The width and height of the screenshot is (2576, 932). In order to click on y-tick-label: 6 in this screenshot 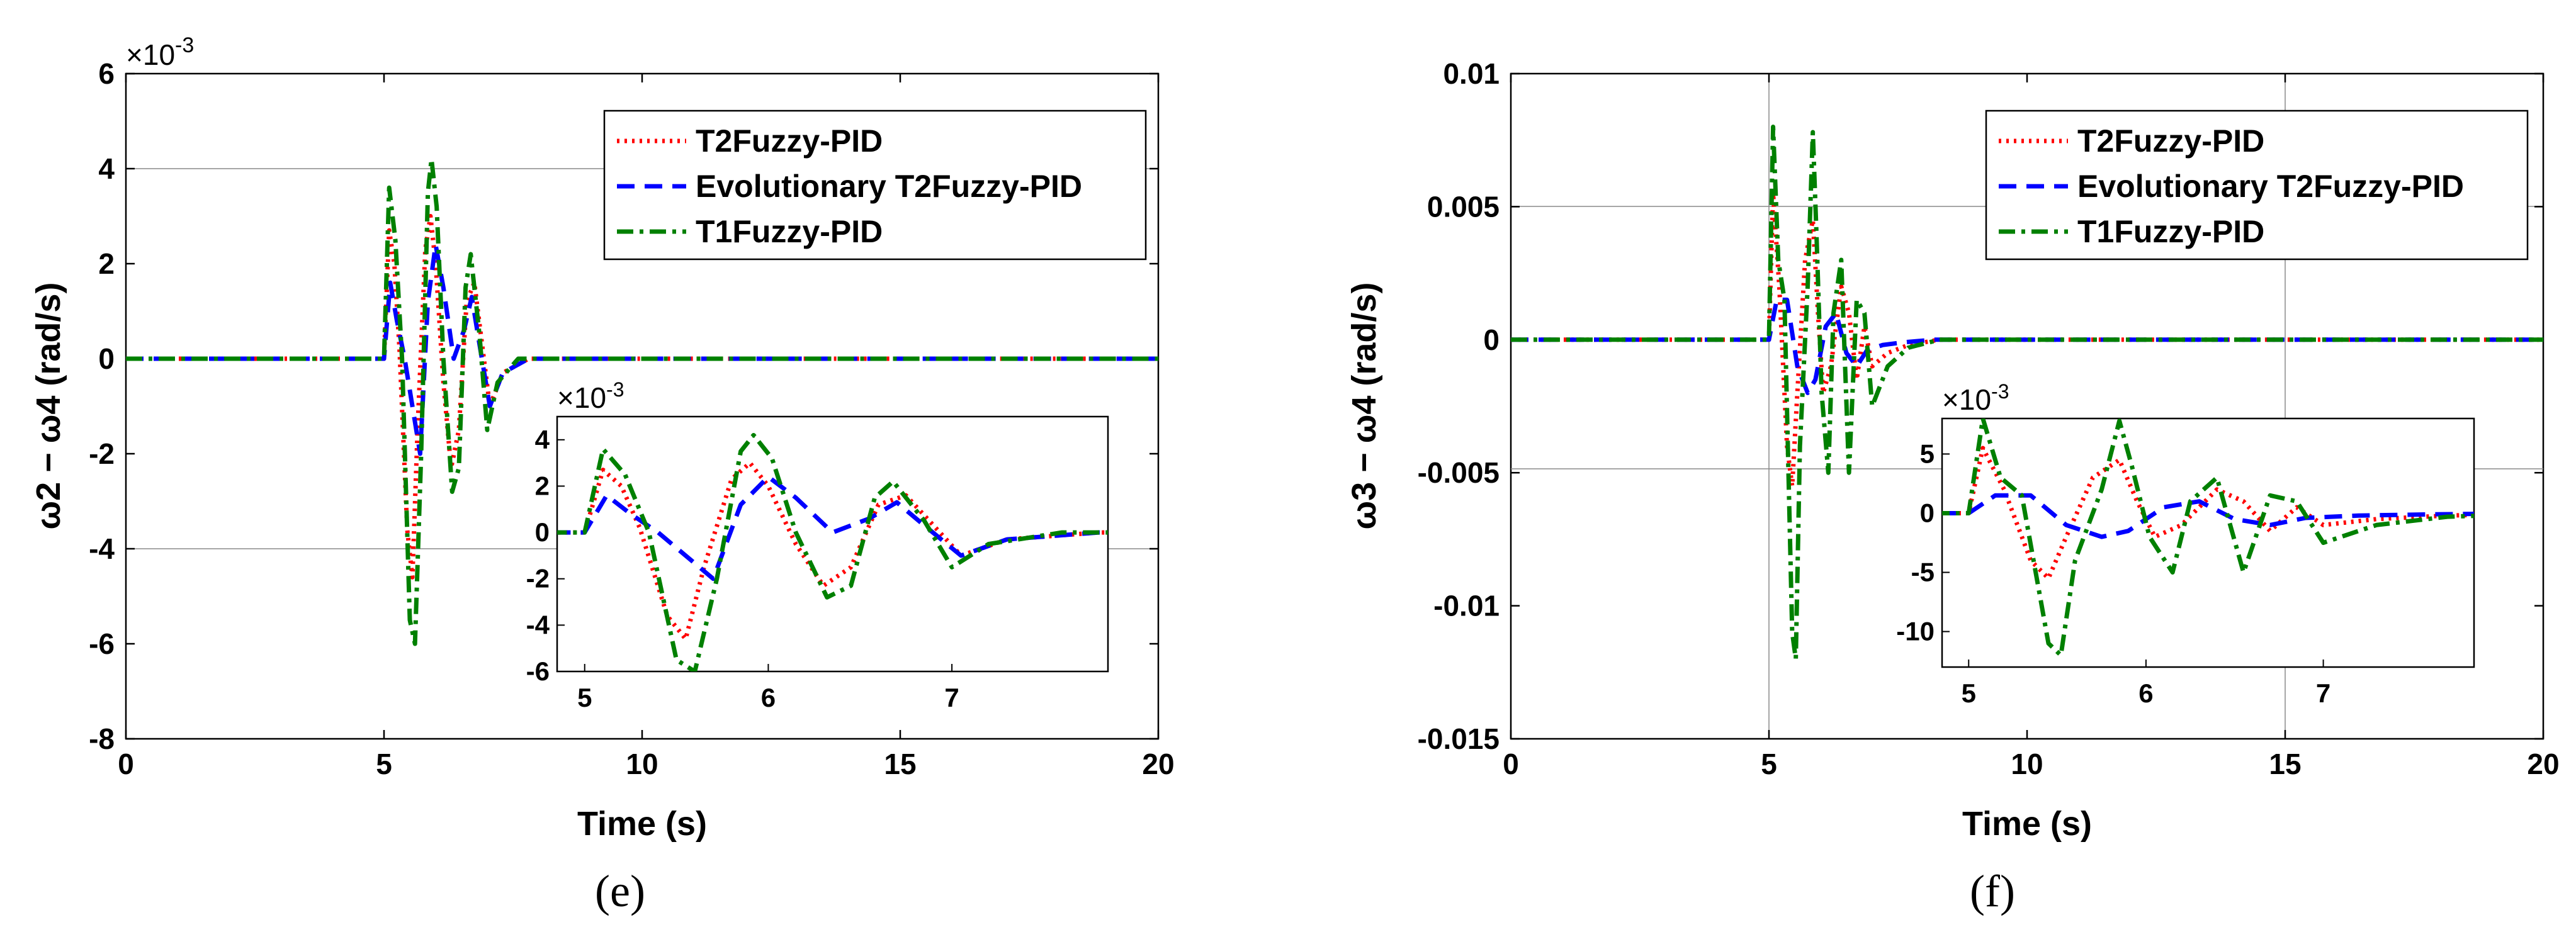, I will do `click(106, 73)`.